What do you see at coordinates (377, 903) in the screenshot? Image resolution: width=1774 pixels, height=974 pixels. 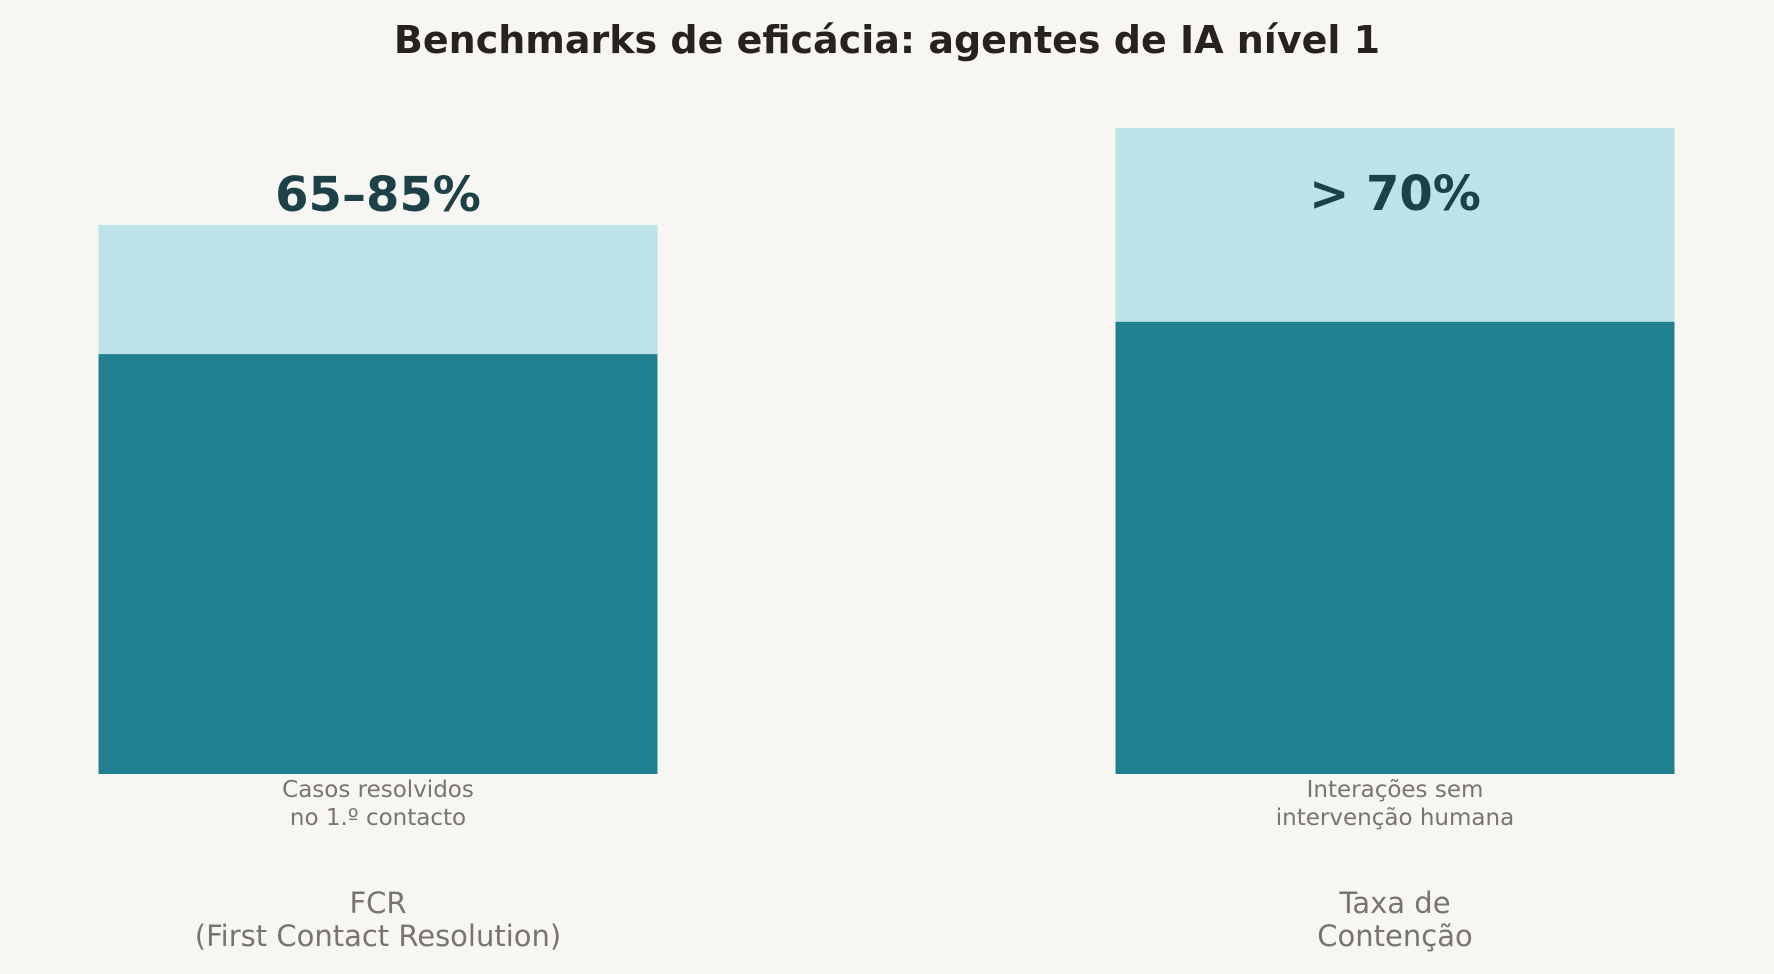 I see `category-label-0-0: FCR` at bounding box center [377, 903].